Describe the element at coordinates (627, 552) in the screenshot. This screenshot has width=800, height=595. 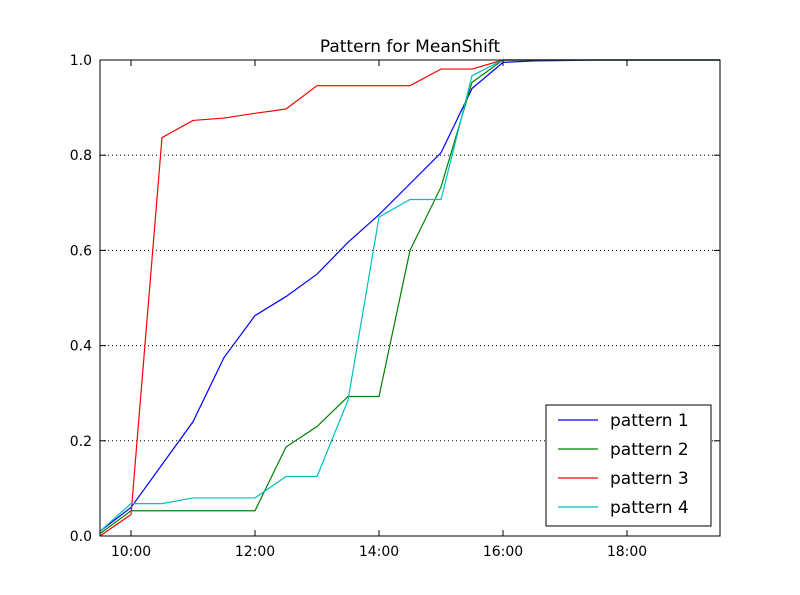
I see `x-tick-label: 18:00` at that location.